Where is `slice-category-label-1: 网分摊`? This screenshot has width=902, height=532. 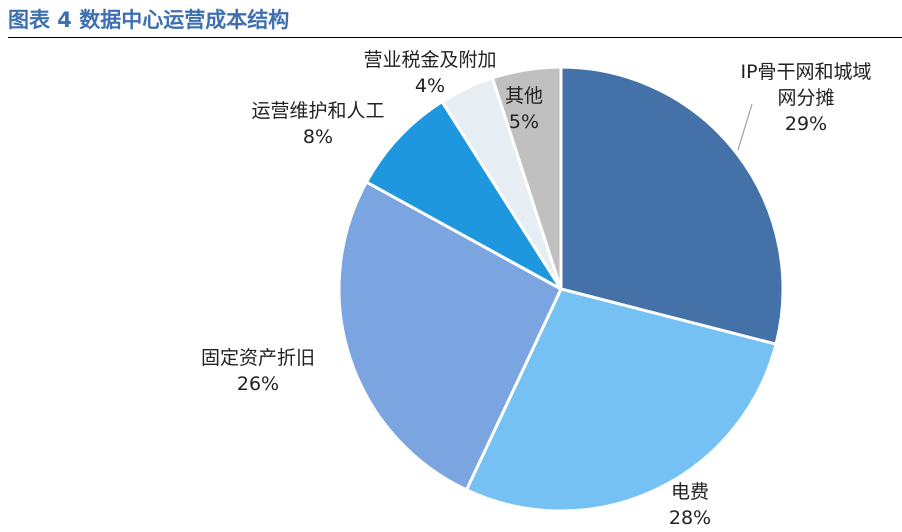
slice-category-label-1: 网分摊 is located at coordinates (805, 98).